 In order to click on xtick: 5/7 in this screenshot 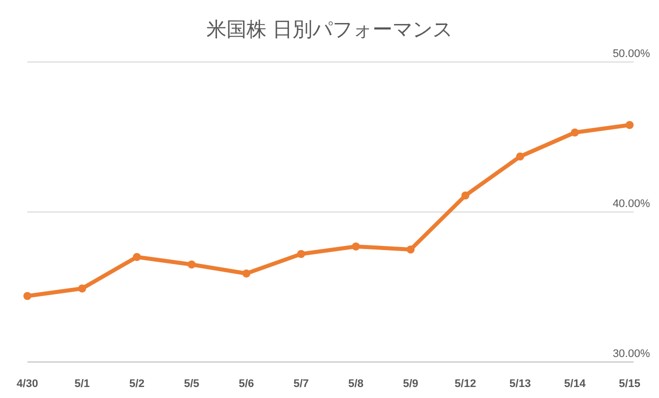, I will do `click(301, 384)`.